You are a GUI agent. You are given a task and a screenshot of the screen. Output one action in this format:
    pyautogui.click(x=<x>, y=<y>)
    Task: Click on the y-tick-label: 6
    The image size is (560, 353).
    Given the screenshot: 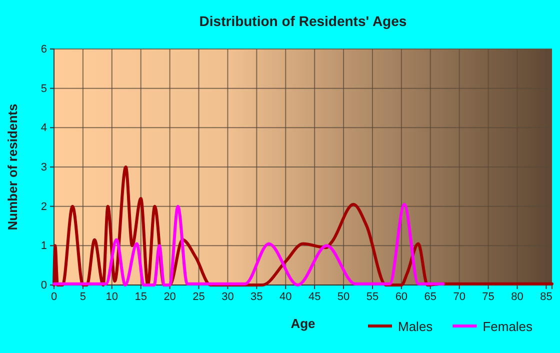 What is the action you would take?
    pyautogui.click(x=43, y=50)
    